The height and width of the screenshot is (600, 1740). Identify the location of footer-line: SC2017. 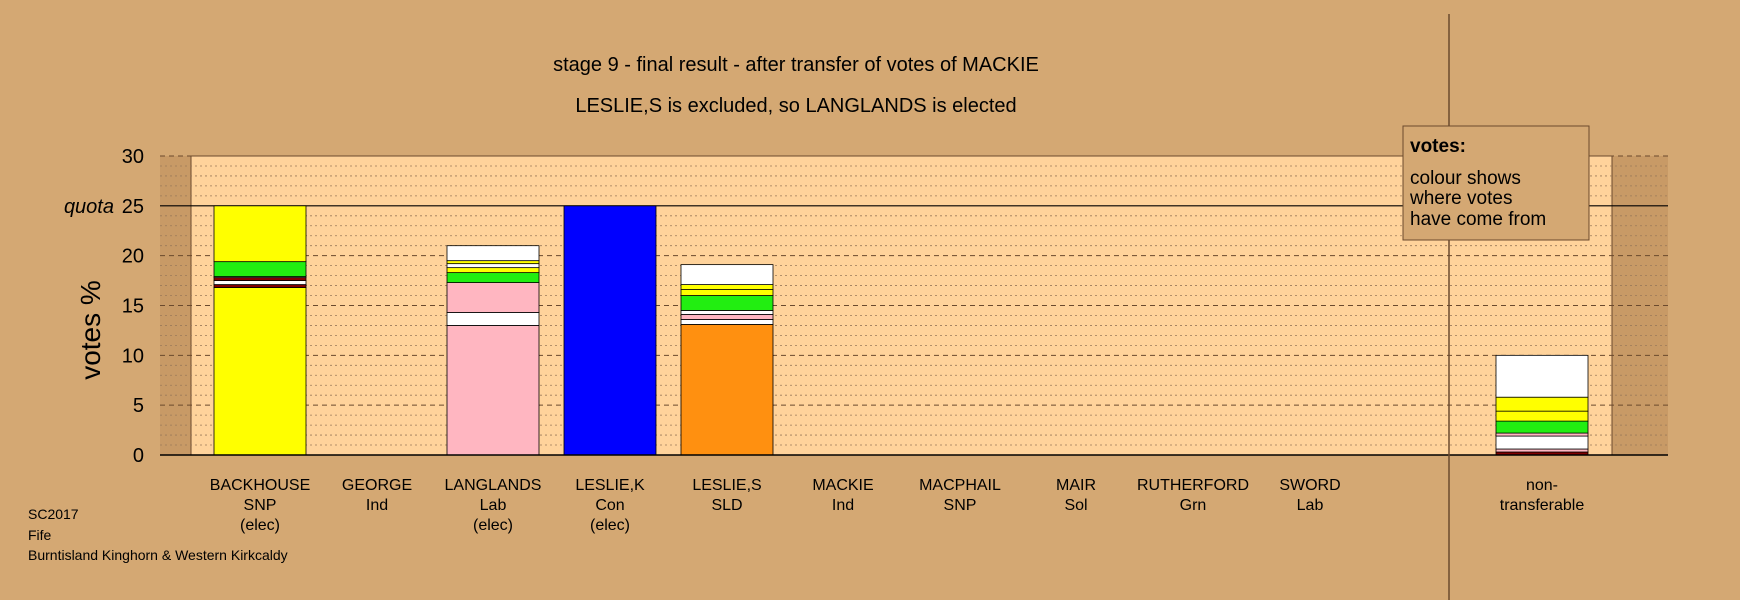
(53, 514).